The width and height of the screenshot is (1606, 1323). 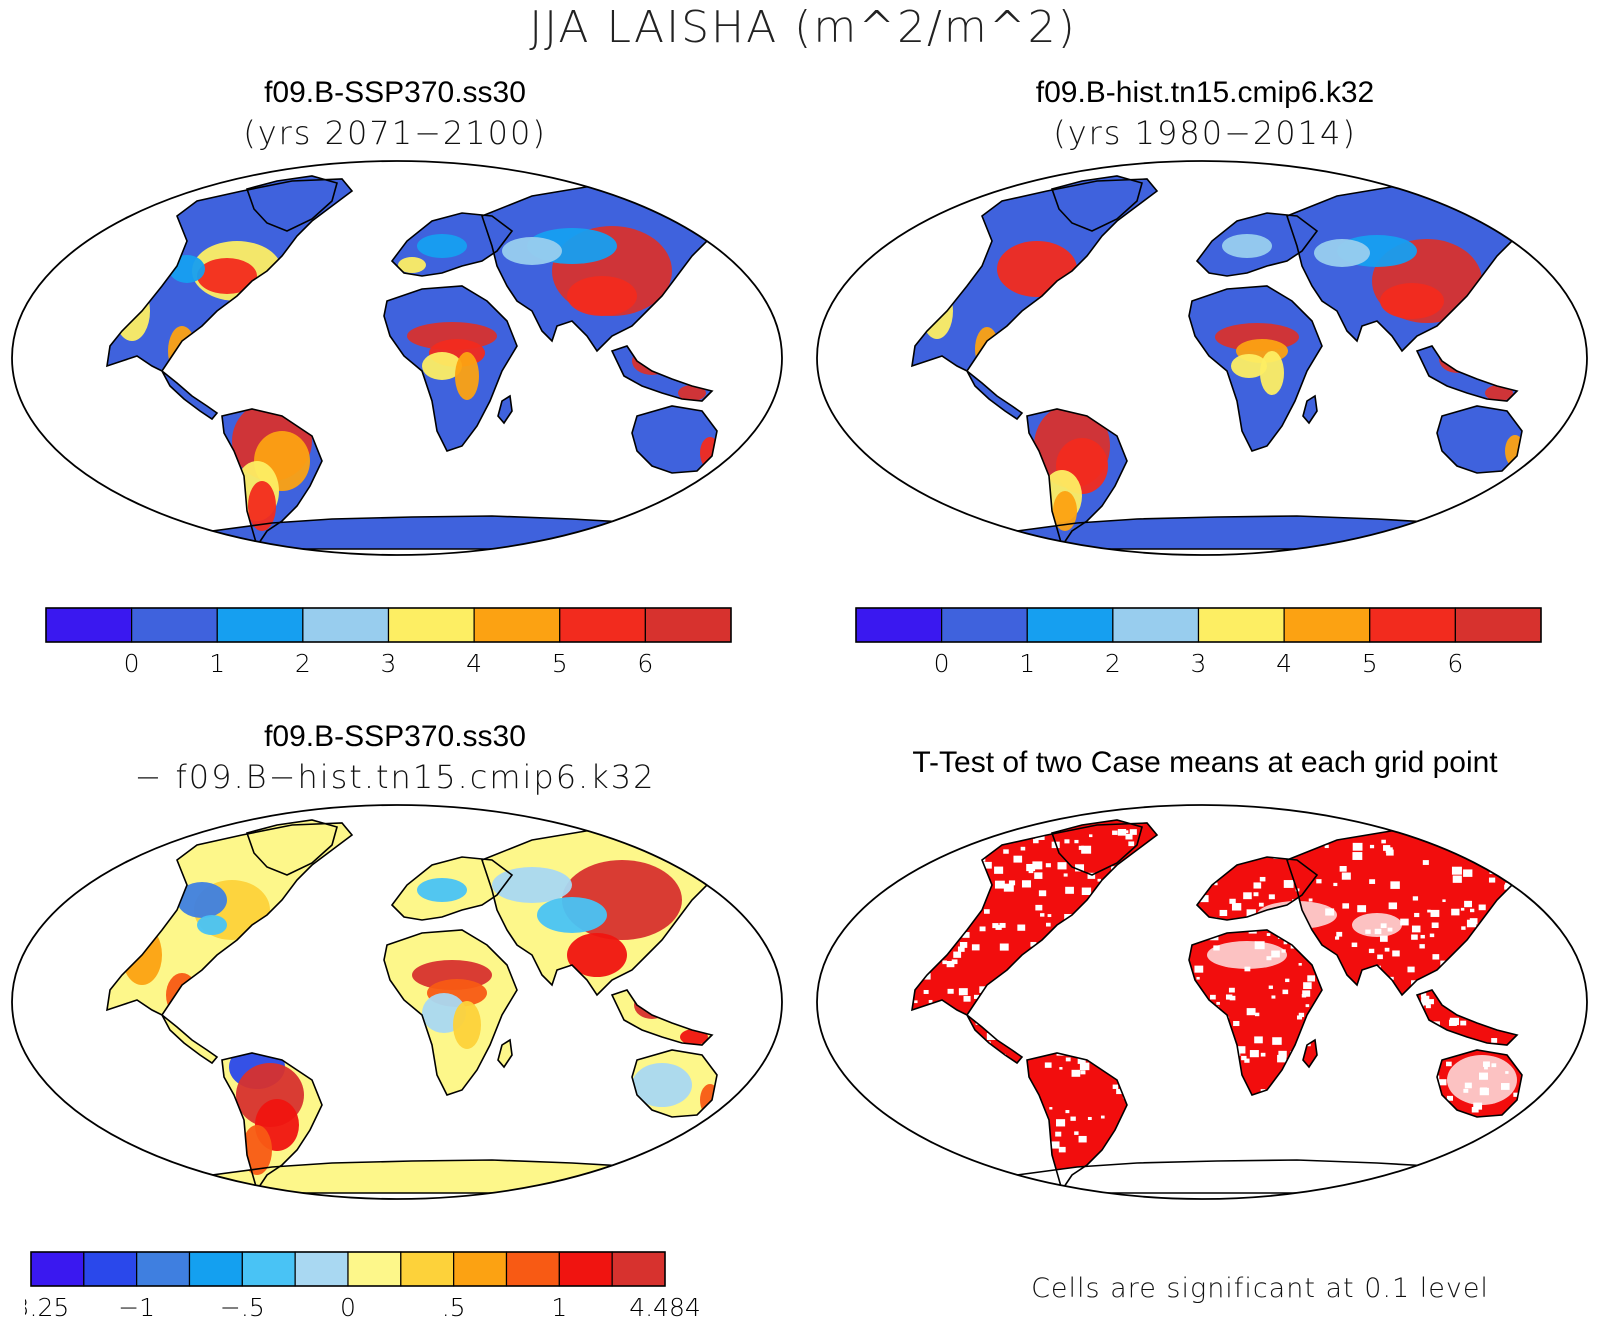 I want to click on land-australia, so click(x=1479, y=439).